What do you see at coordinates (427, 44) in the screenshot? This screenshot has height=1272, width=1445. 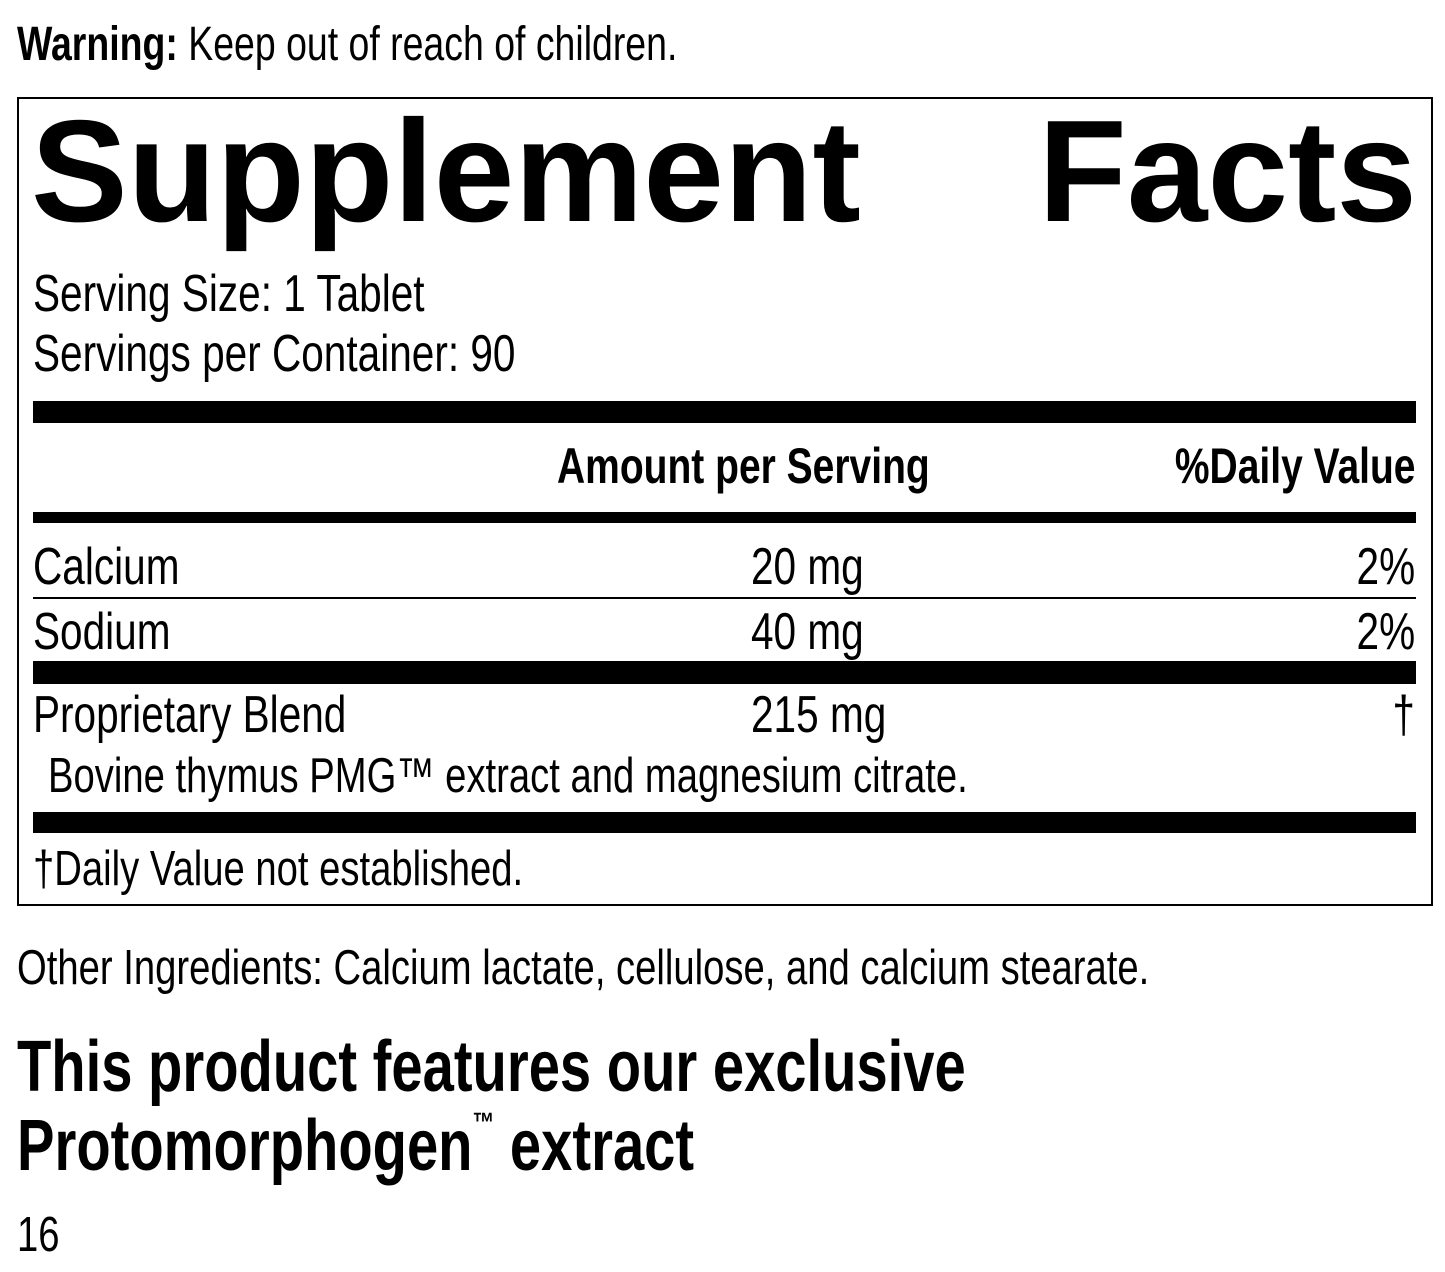 I see `warning-text: Keep out of reach of children.` at bounding box center [427, 44].